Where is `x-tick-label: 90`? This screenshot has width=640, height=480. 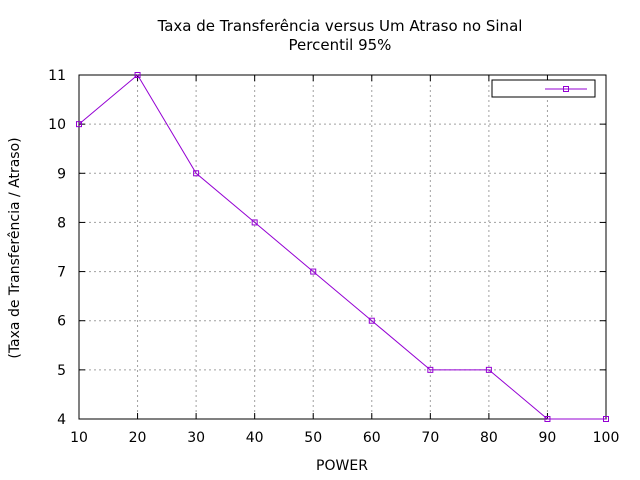
x-tick-label: 90 is located at coordinates (548, 438).